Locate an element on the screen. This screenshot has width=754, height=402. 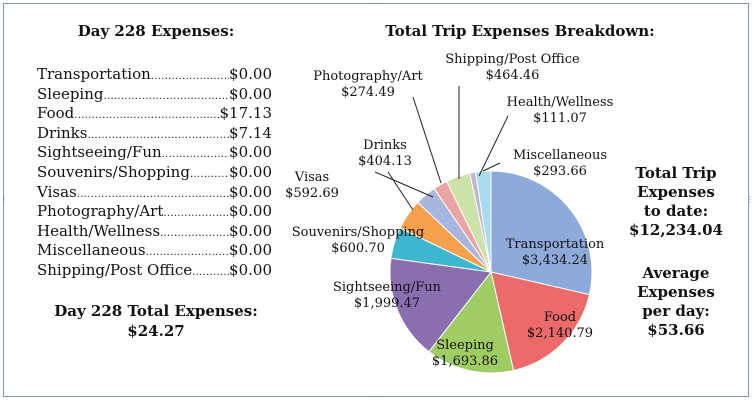
daily-total-value: $24.27 is located at coordinates (156, 331).